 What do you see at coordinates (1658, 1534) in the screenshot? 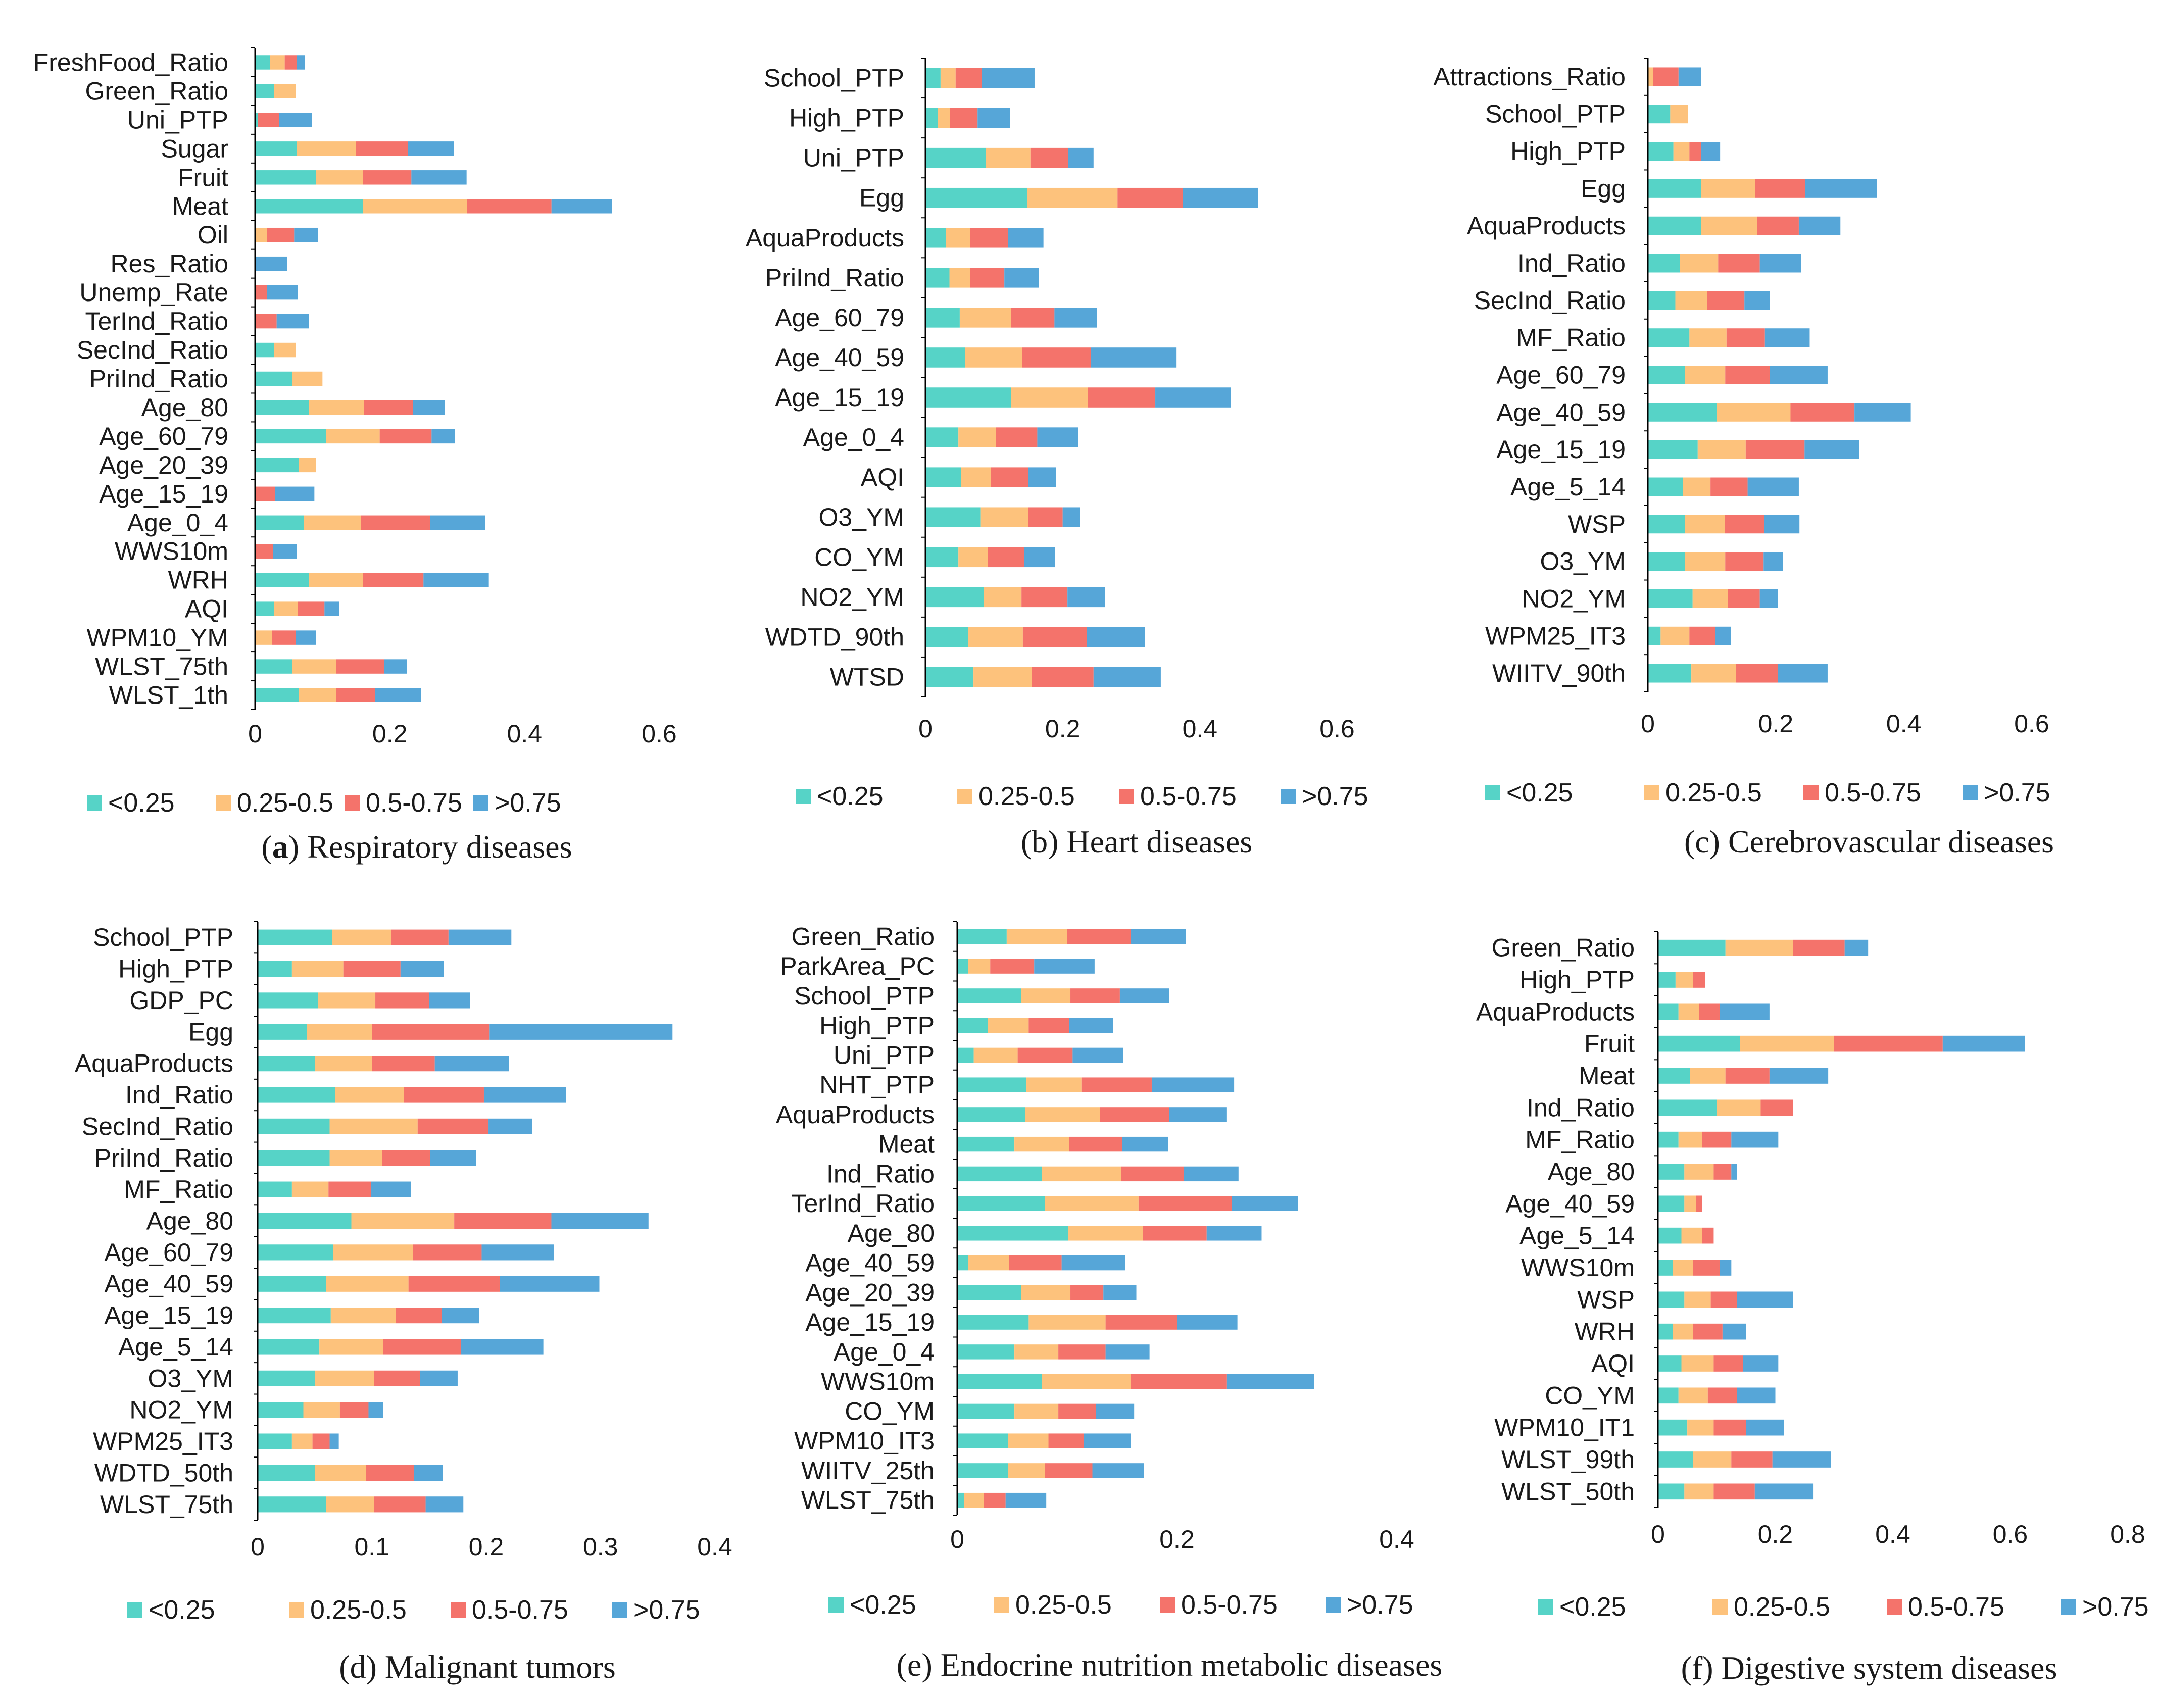
I see `x-tick-label: 0` at bounding box center [1658, 1534].